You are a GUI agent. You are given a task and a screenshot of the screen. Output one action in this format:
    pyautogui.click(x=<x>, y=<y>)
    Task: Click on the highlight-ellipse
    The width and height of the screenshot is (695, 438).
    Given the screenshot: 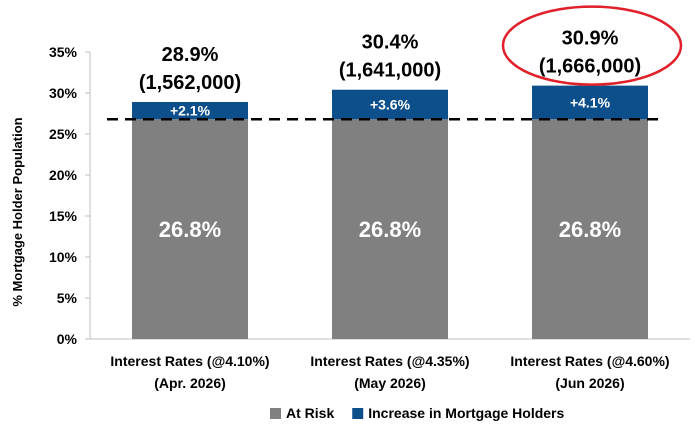 What is the action you would take?
    pyautogui.click(x=592, y=45)
    